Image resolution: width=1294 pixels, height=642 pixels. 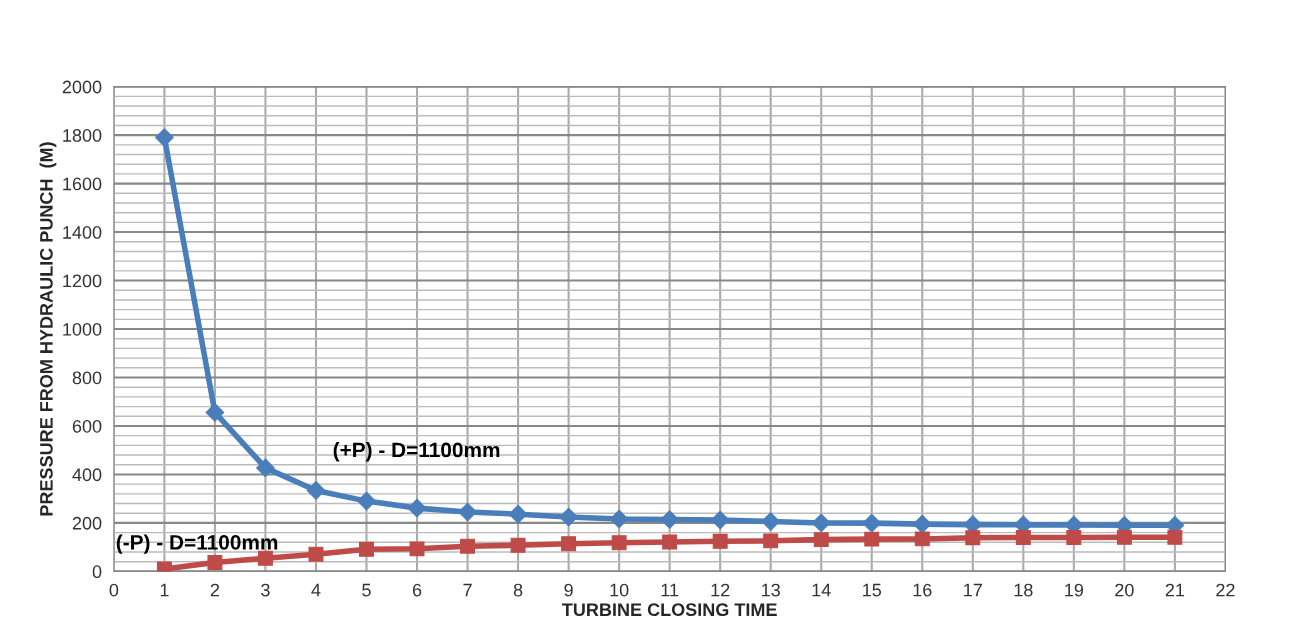 What do you see at coordinates (467, 590) in the screenshot?
I see `x-tick-label: 7` at bounding box center [467, 590].